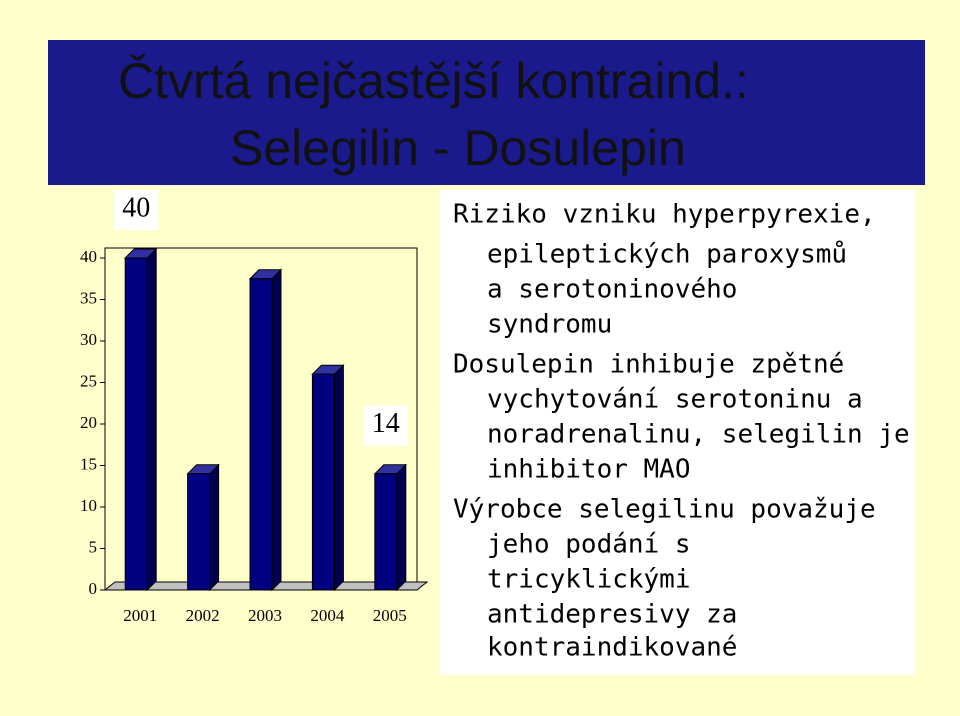 The height and width of the screenshot is (716, 960). Describe the element at coordinates (93, 588) in the screenshot. I see `y-tick-label: 0` at that location.